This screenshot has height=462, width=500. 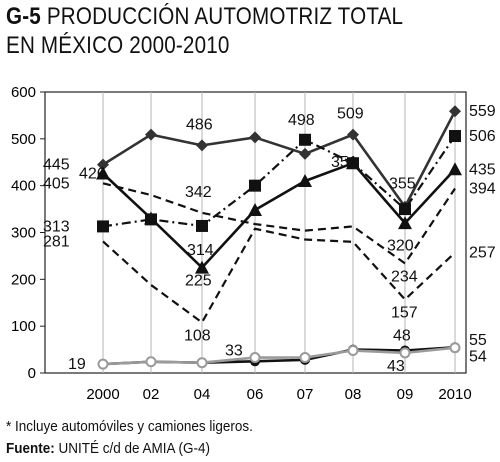 What do you see at coordinates (56, 241) in the screenshot?
I see `data-label: 281` at bounding box center [56, 241].